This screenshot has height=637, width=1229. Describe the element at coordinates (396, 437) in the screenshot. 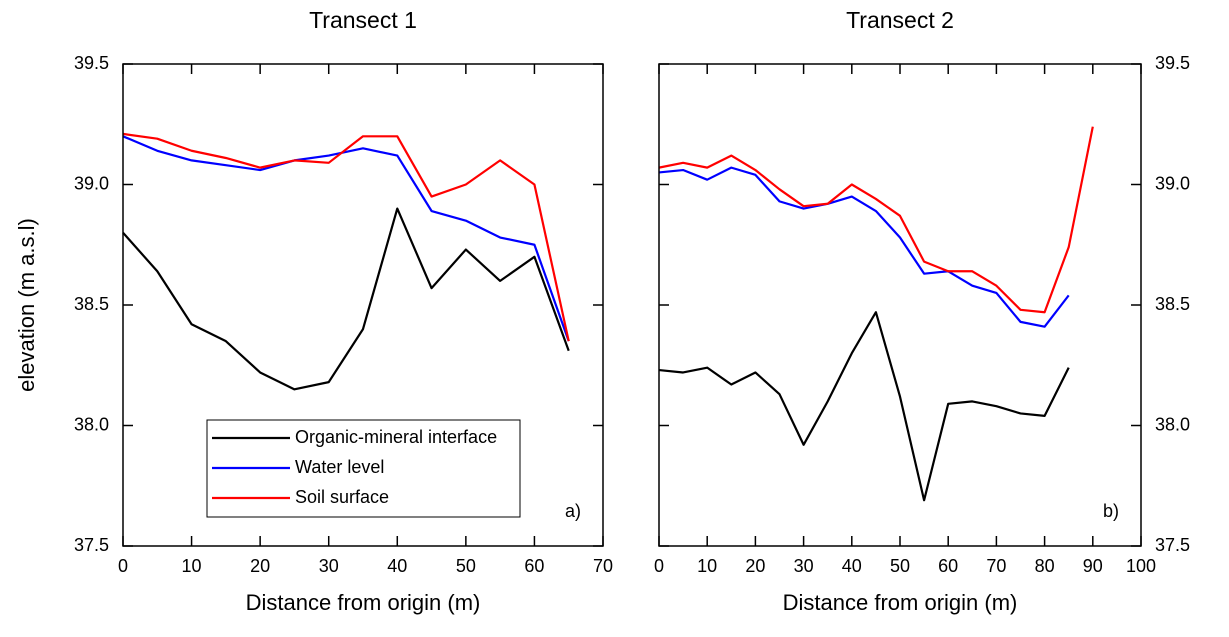

I see `legend-label: Organic-mineral interface` at that location.